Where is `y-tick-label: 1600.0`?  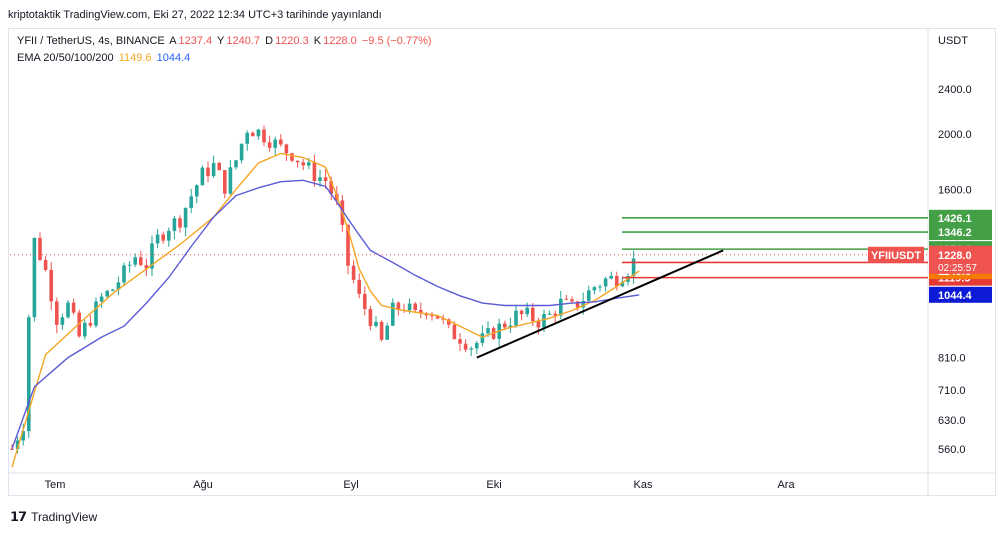
y-tick-label: 1600.0 is located at coordinates (955, 190).